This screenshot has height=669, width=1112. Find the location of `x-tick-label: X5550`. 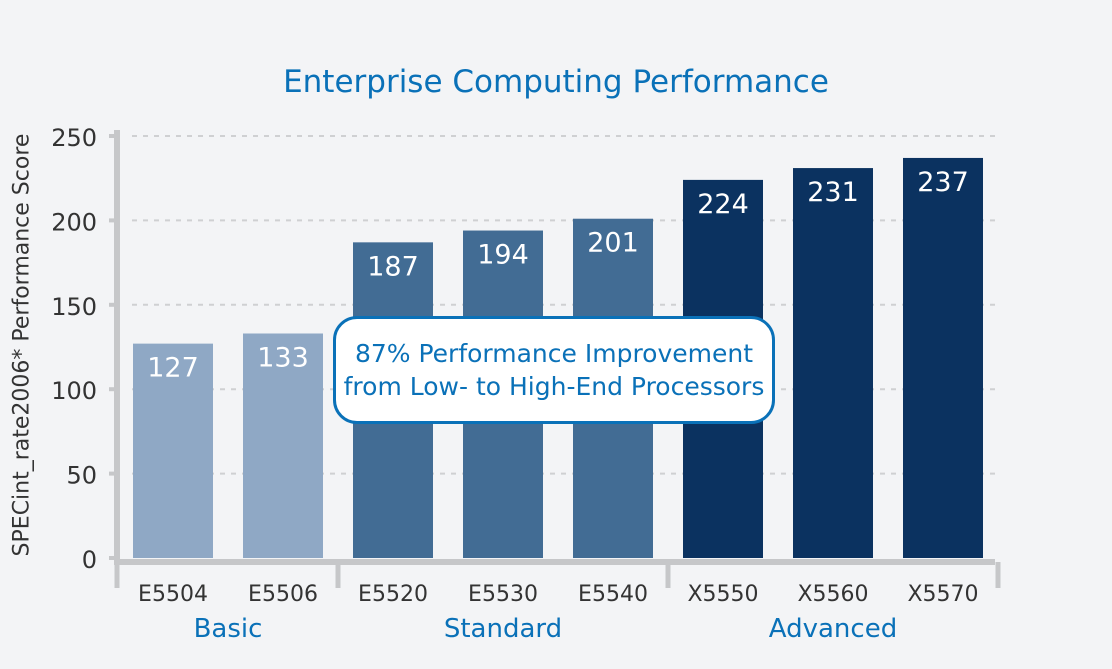

x-tick-label: X5550 is located at coordinates (722, 594).